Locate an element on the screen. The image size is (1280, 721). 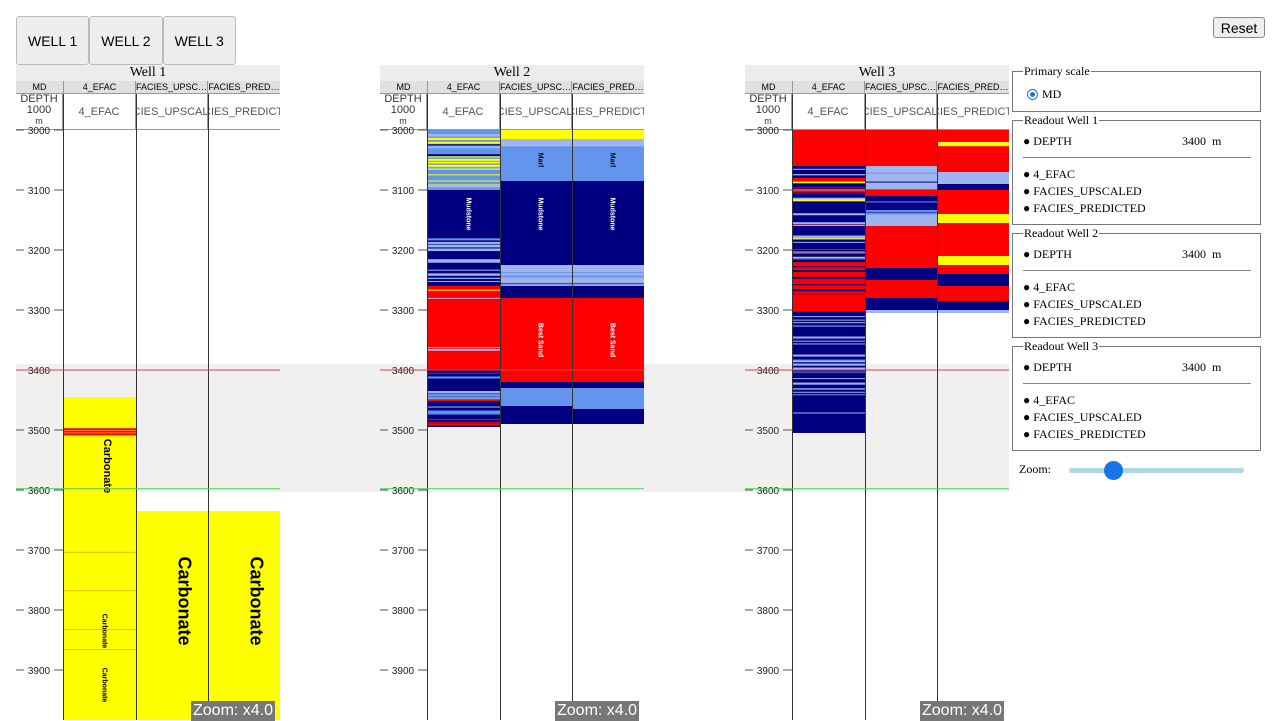
well-title: Well 1 is located at coordinates (148, 73).